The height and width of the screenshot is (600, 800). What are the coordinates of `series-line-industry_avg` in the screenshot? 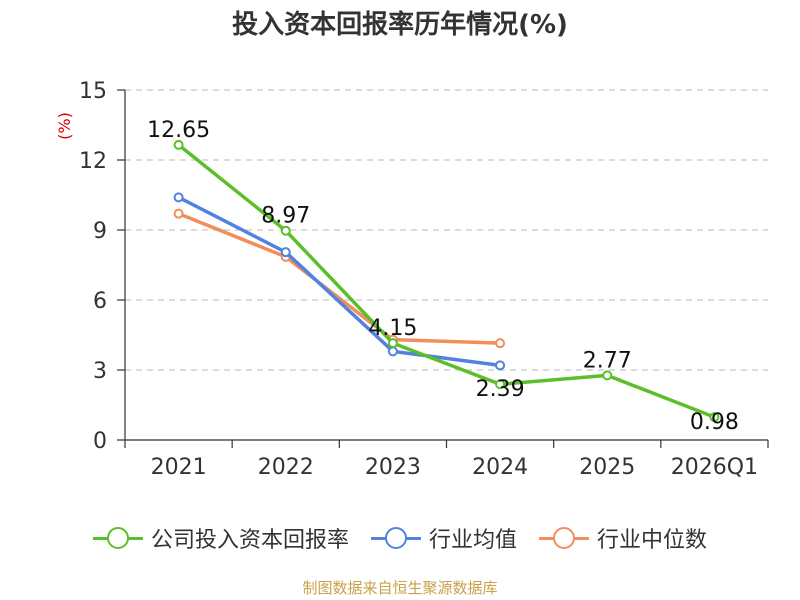 It's located at (339, 281).